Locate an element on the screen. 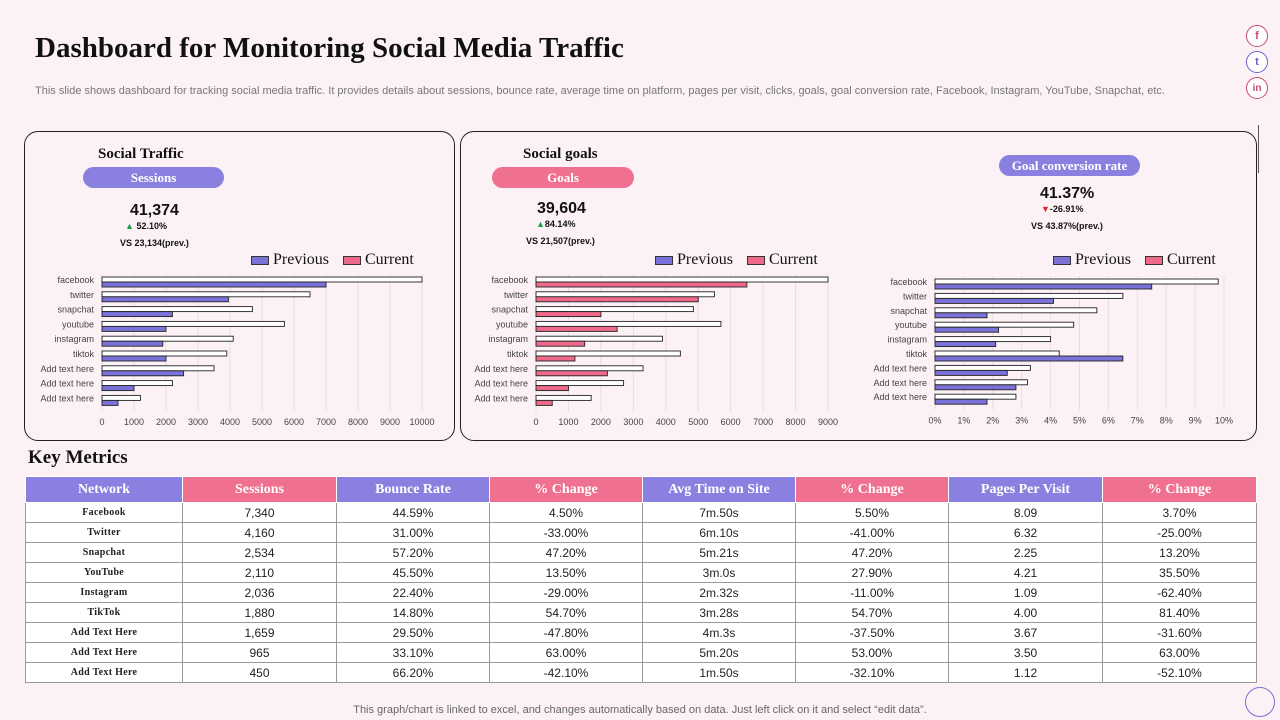 This screenshot has width=1280, height=720. linkedin-icon: in is located at coordinates (1257, 88).